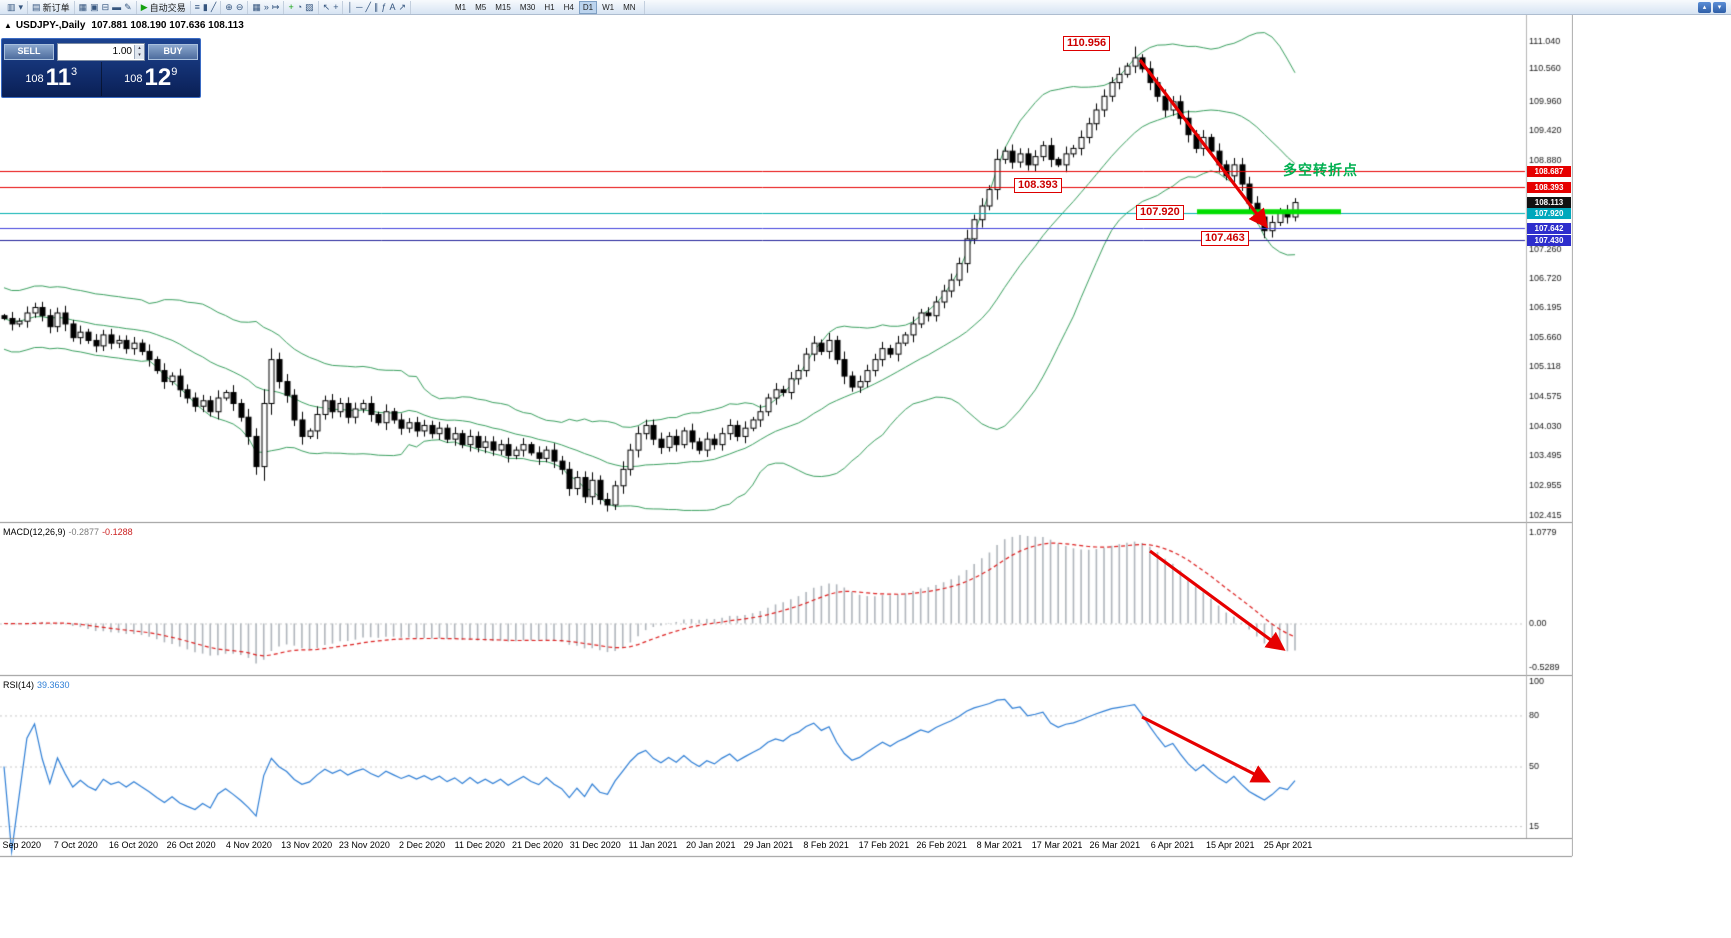 This screenshot has width=1731, height=938. I want to click on collapse-icon: ▲, so click(8, 25).